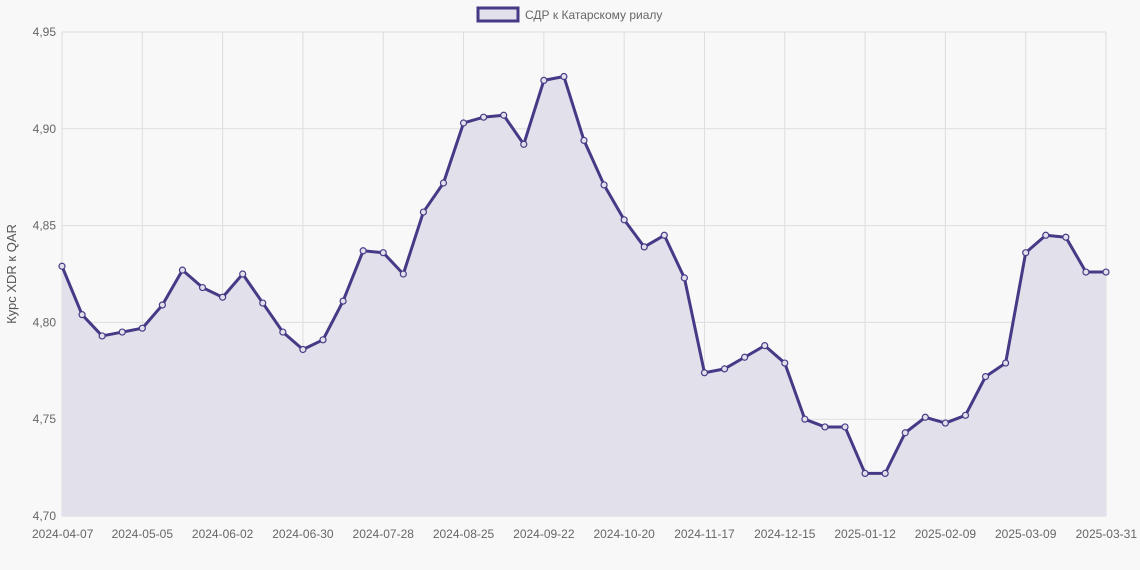 This screenshot has height=570, width=1140. Describe the element at coordinates (11, 274) in the screenshot. I see `y-axis-title: Курс XDR к QAR` at that location.